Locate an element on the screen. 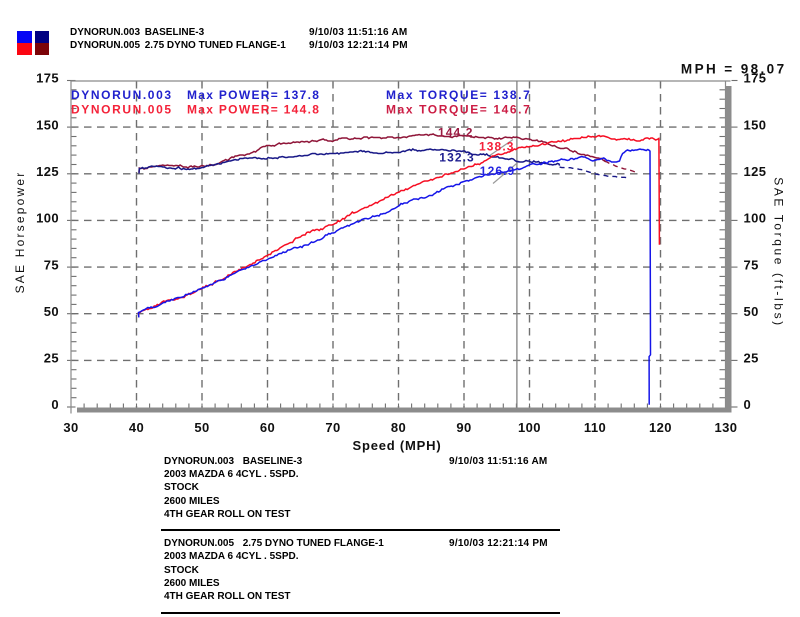 This screenshot has width=800, height=617. svg-text: 90 is located at coordinates (463, 427).